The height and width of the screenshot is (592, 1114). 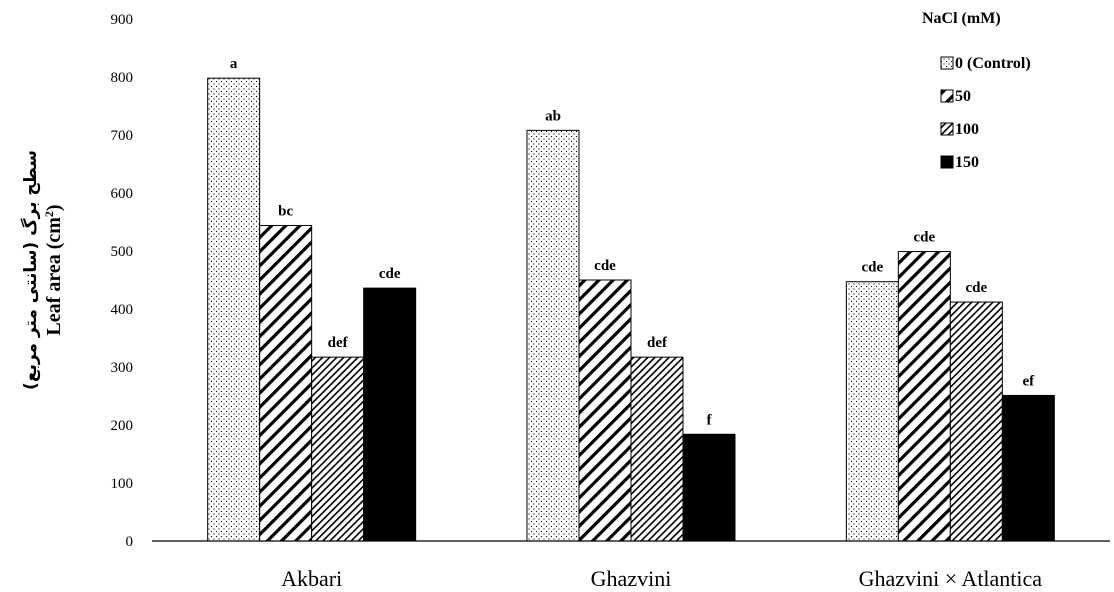 I want to click on y-tick-label: 900, so click(x=122, y=20).